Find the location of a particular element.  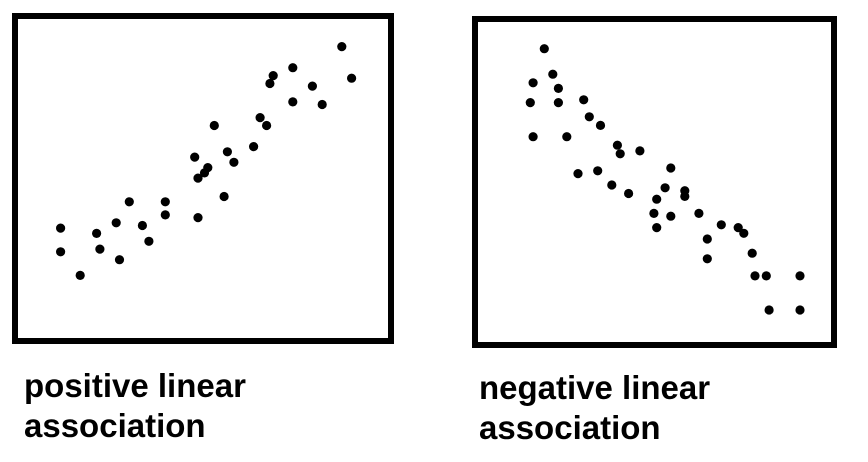

negative-caption-line-1: negative linear is located at coordinates (595, 387).